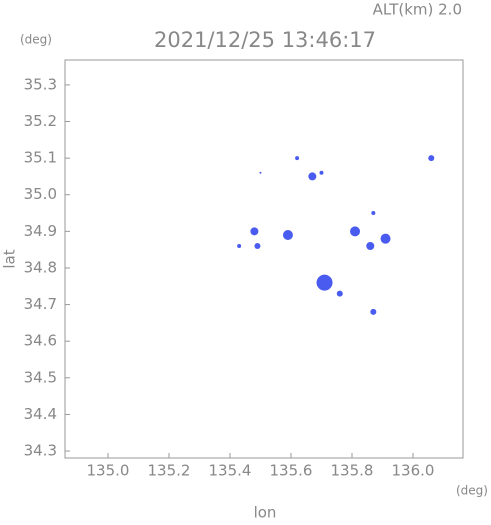  Describe the element at coordinates (230, 471) in the screenshot. I see `x-tick-label: 135.4` at that location.